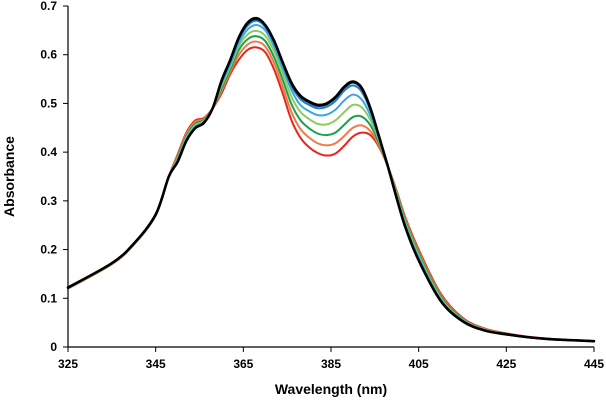 The height and width of the screenshot is (402, 606). What do you see at coordinates (331, 389) in the screenshot?
I see `x-axis-title: Wavelength (nm)` at bounding box center [331, 389].